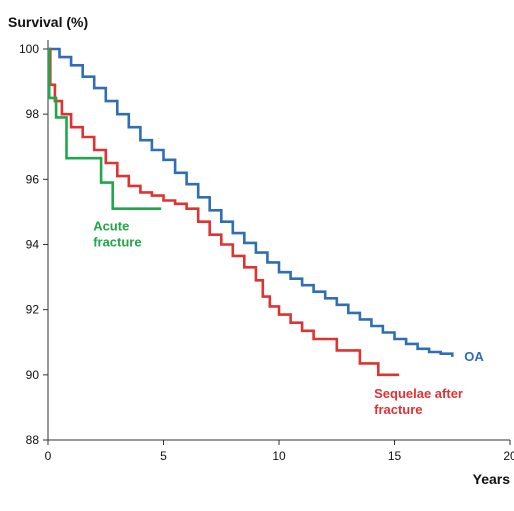 Image resolution: width=514 pixels, height=511 pixels. Describe the element at coordinates (33, 440) in the screenshot. I see `y-tick-label: 88` at that location.